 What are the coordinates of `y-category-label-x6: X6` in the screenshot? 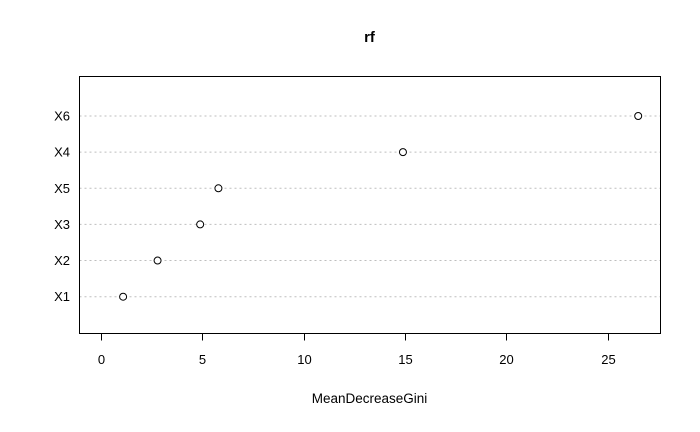 It's located at (62, 116).